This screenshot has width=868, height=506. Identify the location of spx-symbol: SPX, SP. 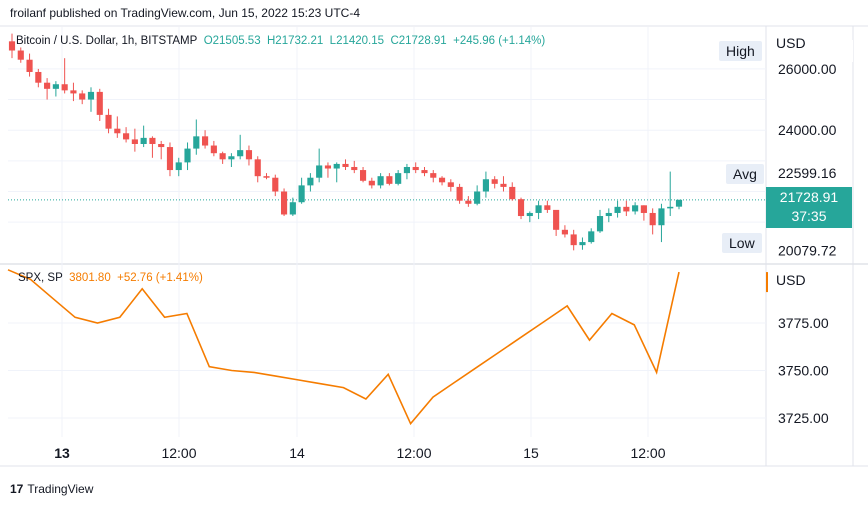
(40, 278).